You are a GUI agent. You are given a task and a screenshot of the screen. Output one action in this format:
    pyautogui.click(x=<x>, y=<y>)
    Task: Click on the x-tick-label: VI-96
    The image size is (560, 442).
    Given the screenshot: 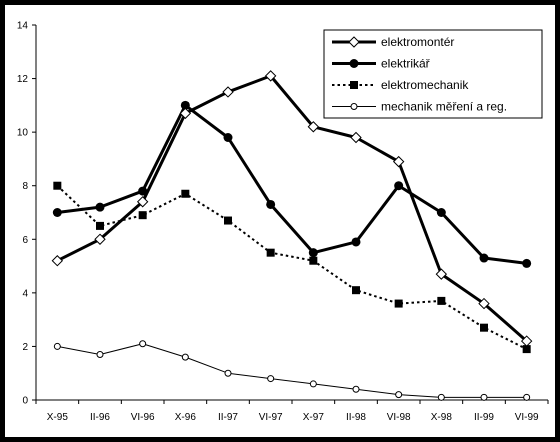 What is the action you would take?
    pyautogui.click(x=143, y=417)
    